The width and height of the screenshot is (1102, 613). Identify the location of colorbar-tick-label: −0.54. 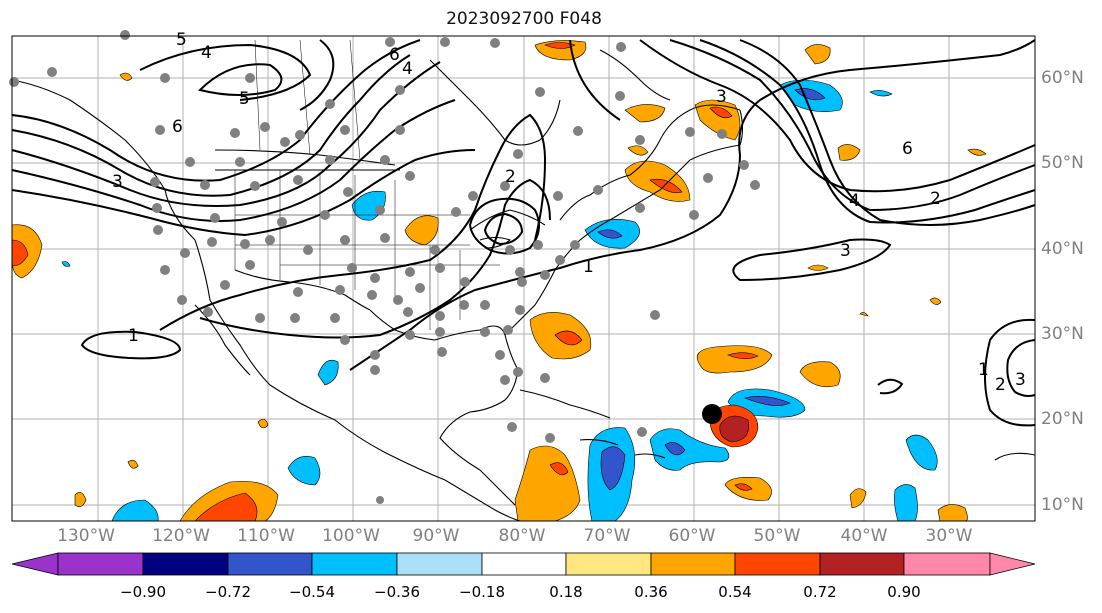
(312, 592).